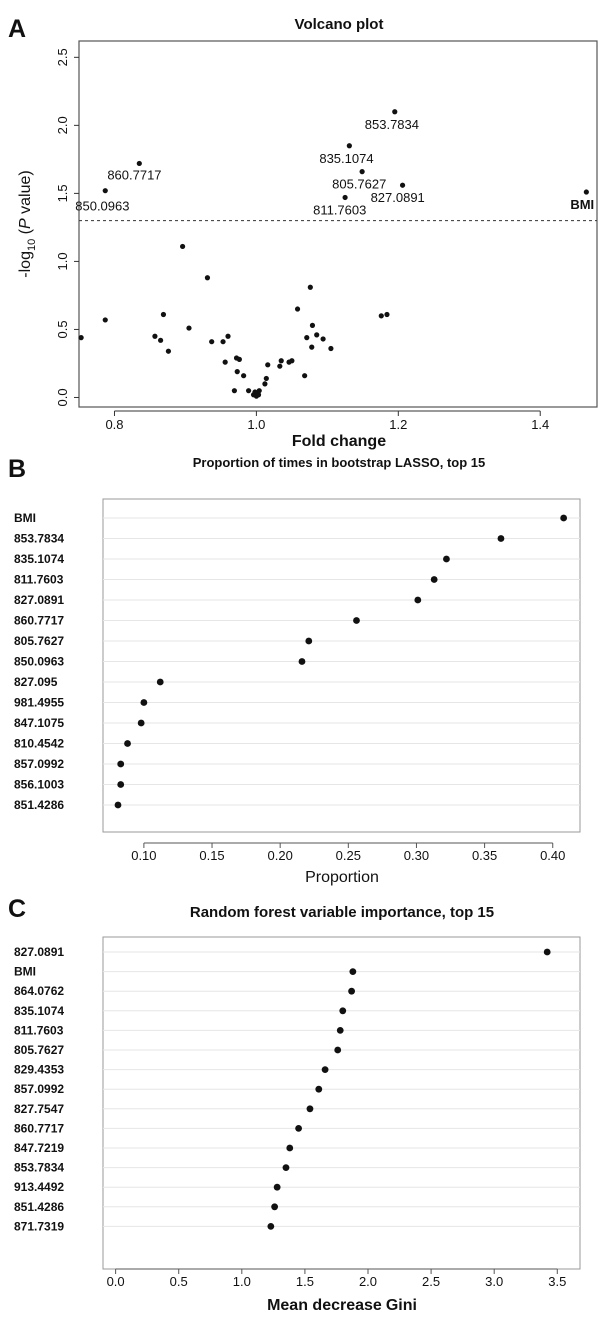 This screenshot has width=600, height=1318. Describe the element at coordinates (342, 877) in the screenshot. I see `lasso-x-axis-title: Proportion` at that location.